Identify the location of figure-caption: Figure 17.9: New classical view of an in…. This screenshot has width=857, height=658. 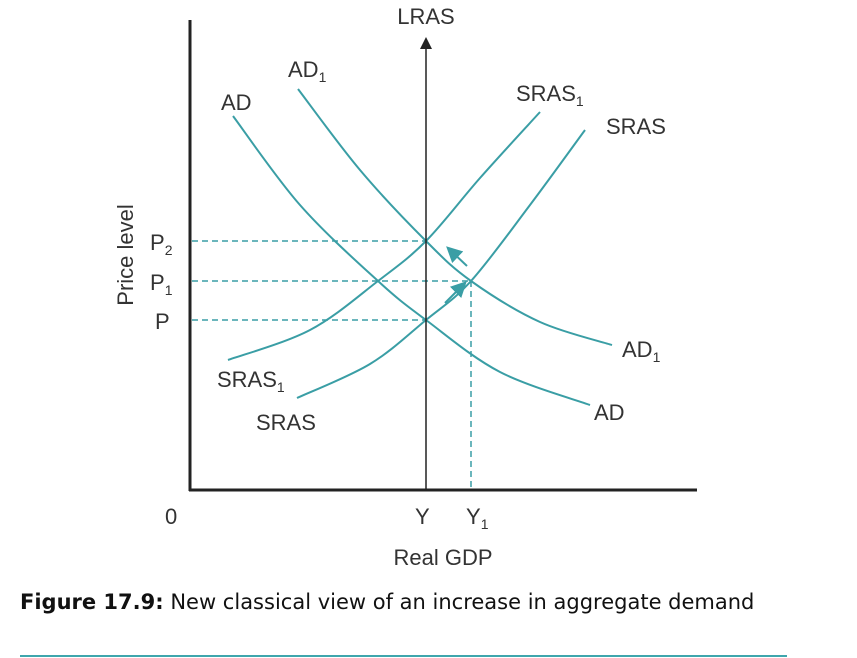
(420, 602).